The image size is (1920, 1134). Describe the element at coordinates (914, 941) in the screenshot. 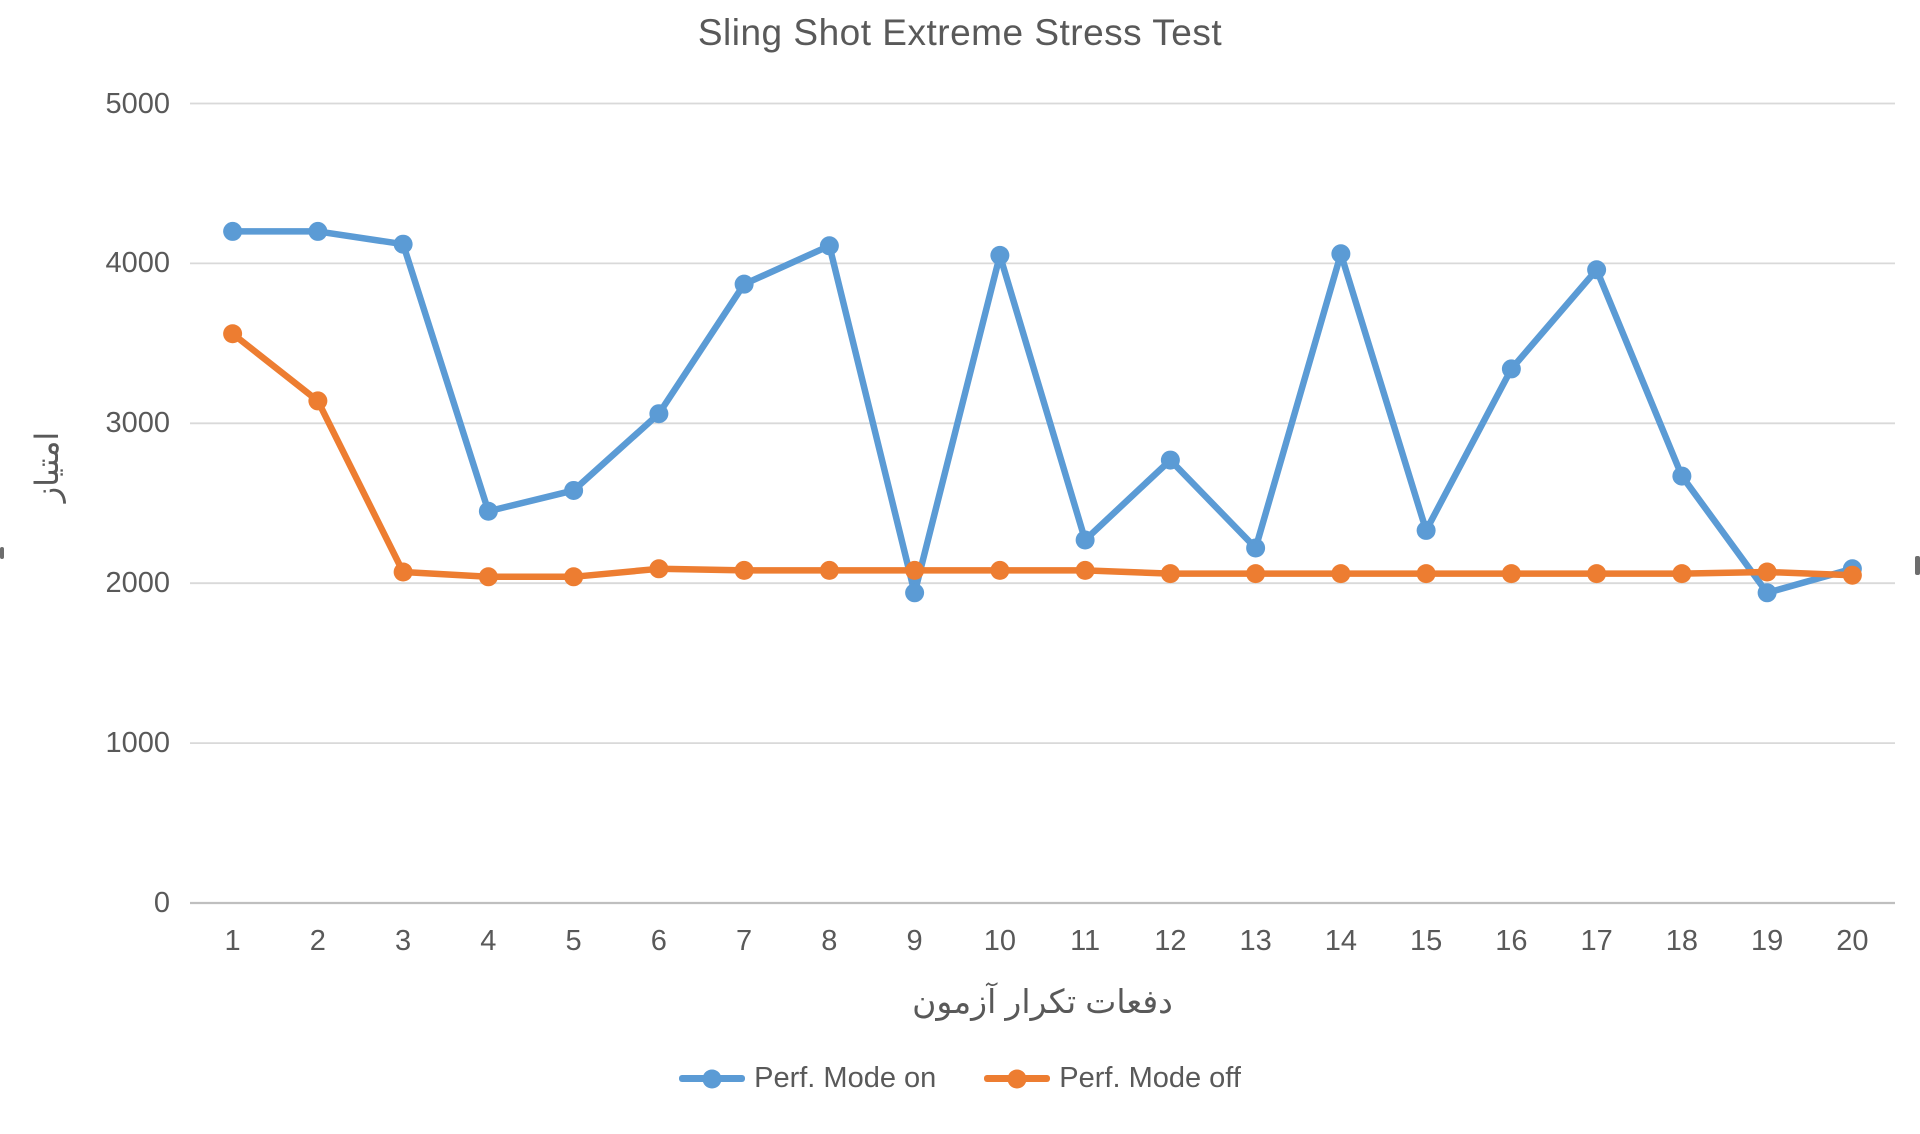

I see `x-tick-label: 9` at that location.